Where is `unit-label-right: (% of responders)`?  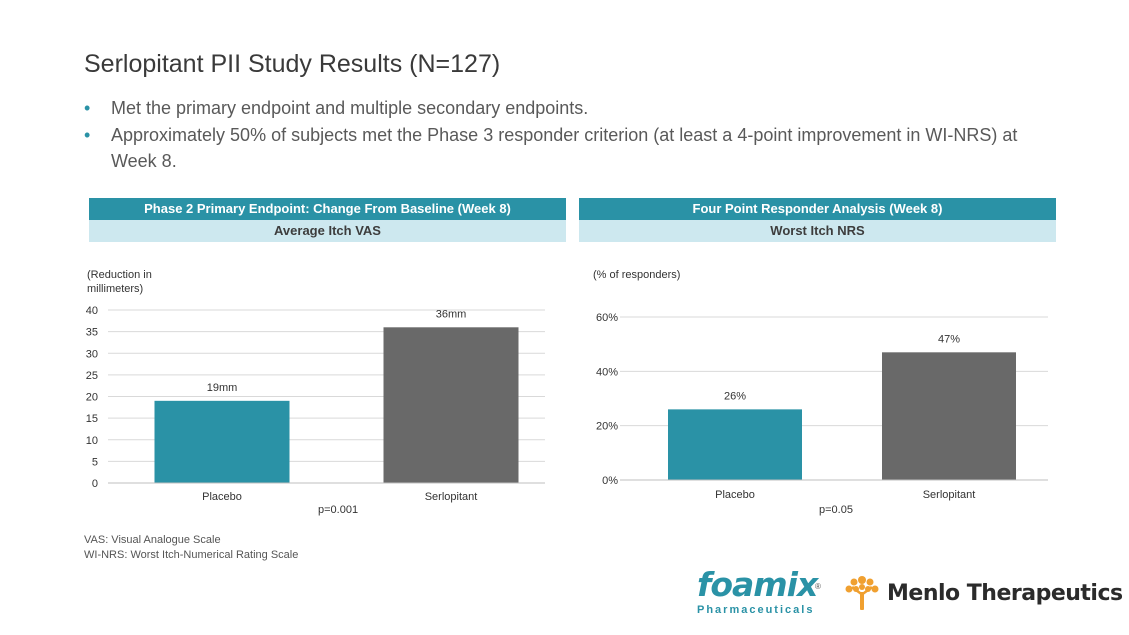 unit-label-right: (% of responders) is located at coordinates (637, 275).